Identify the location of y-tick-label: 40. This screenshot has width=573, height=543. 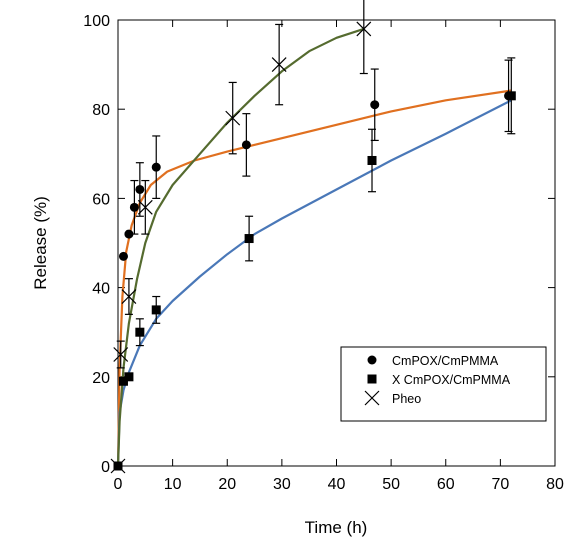
(101, 289).